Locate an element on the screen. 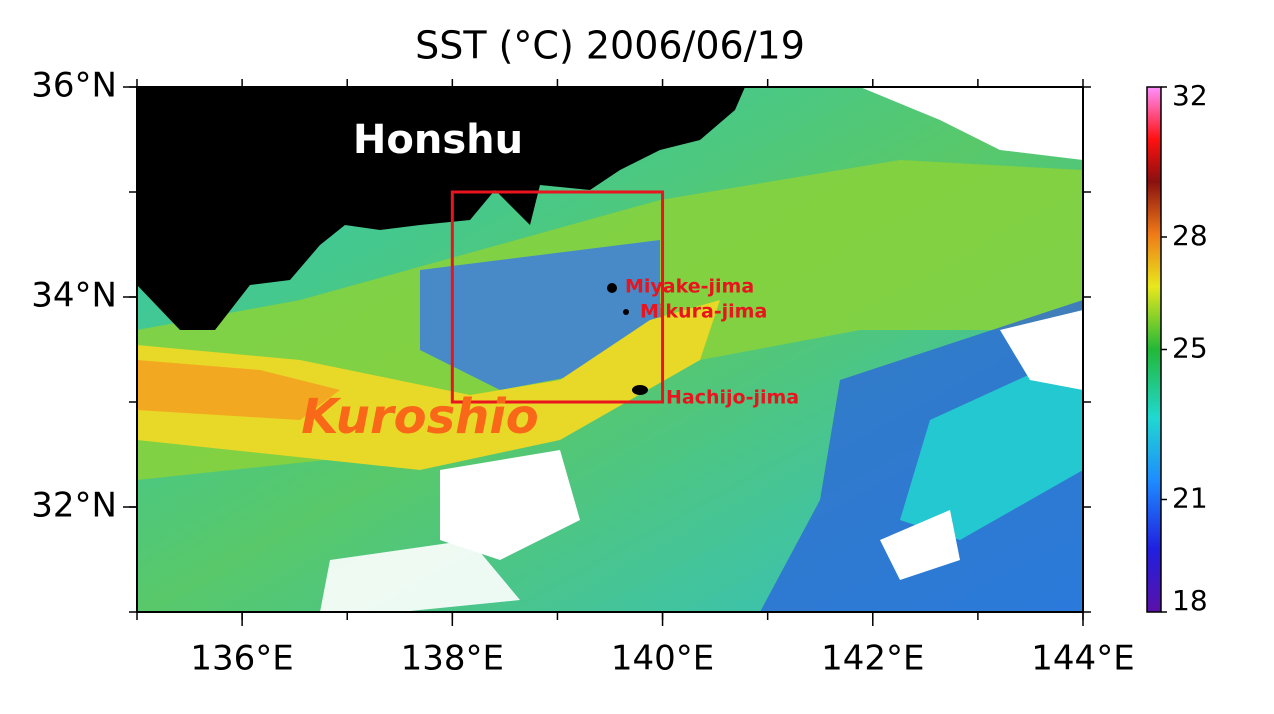  title: SST (°C) 2006/06/19 is located at coordinates (610, 46).